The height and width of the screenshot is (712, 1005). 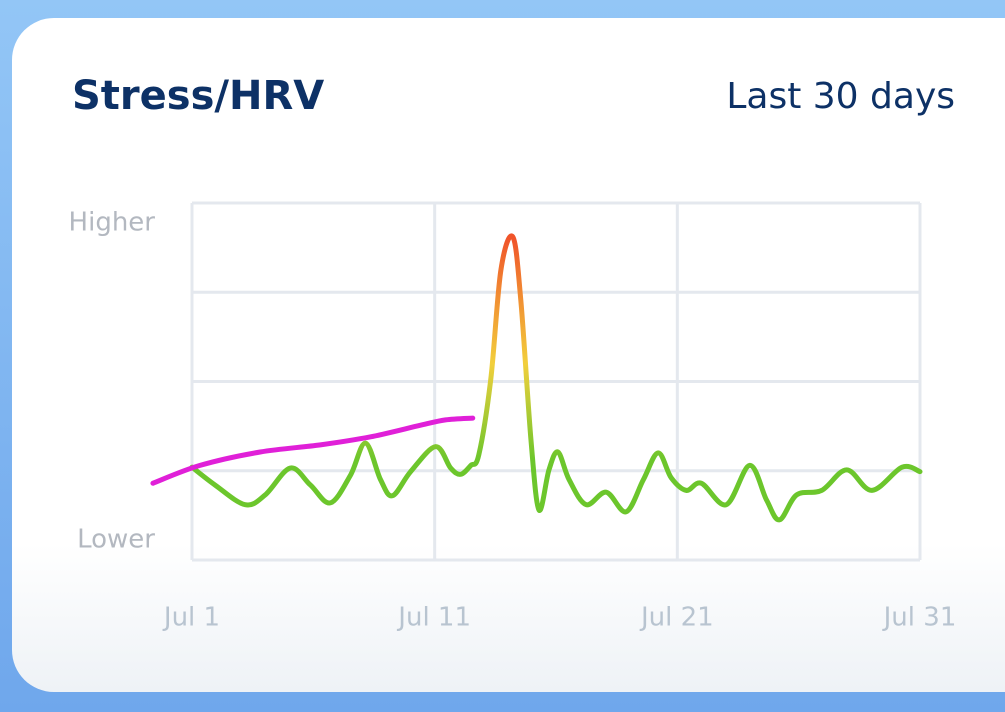 What do you see at coordinates (198, 96) in the screenshot?
I see `chart-title: Stress/HRV` at bounding box center [198, 96].